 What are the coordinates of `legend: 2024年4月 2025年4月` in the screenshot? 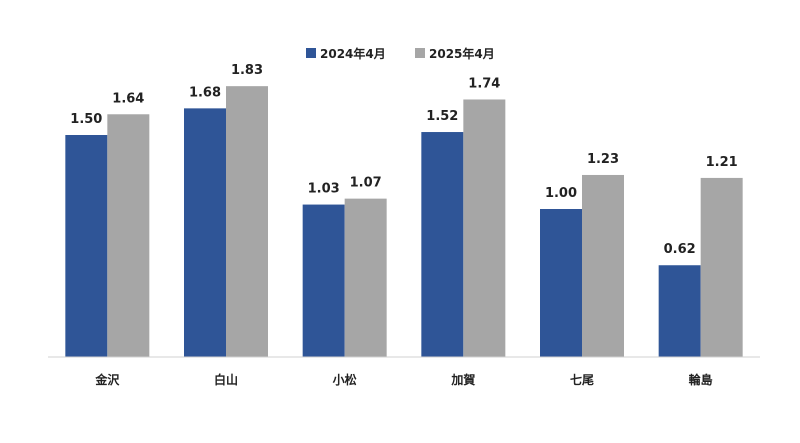 It's located at (400, 53).